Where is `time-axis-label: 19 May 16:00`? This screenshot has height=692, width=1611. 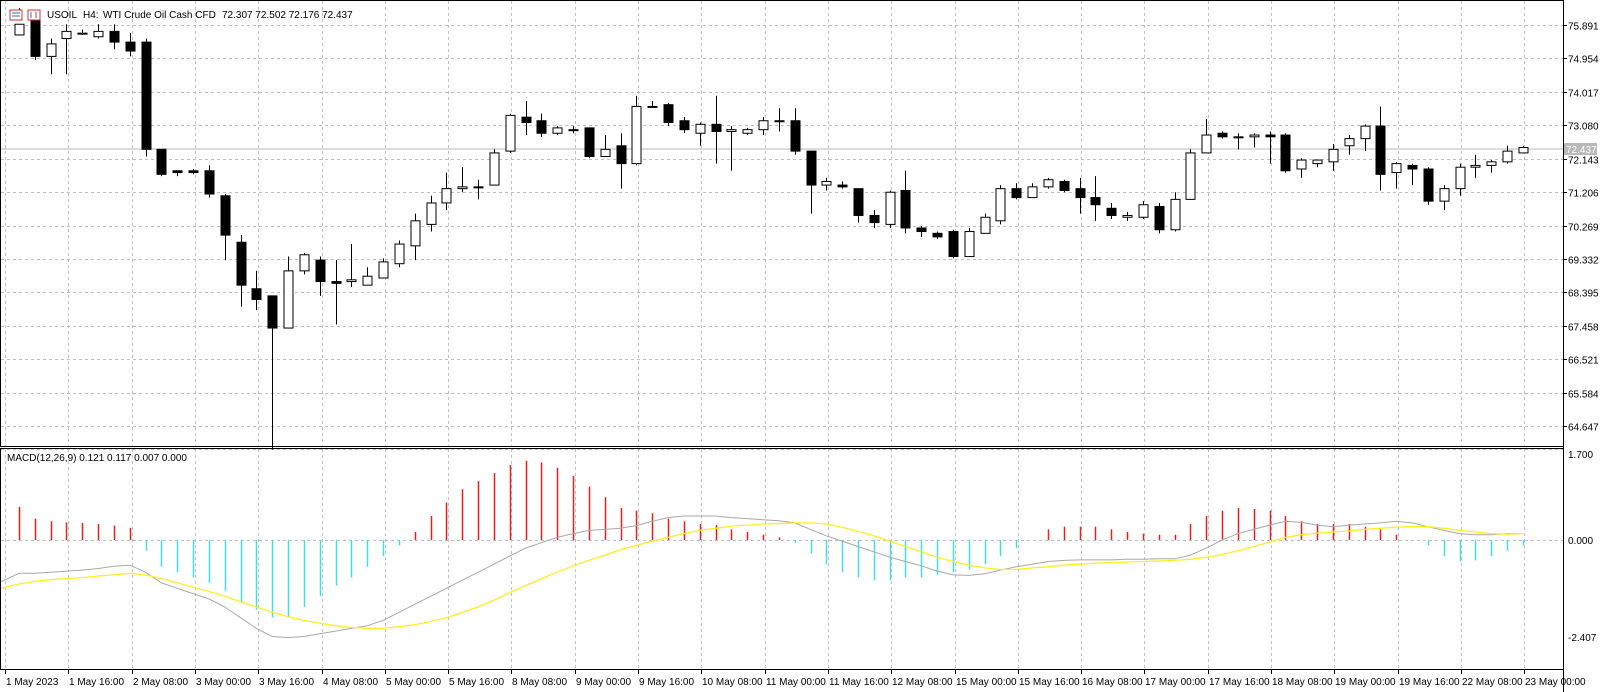 time-axis-label: 19 May 16:00 is located at coordinates (1429, 682).